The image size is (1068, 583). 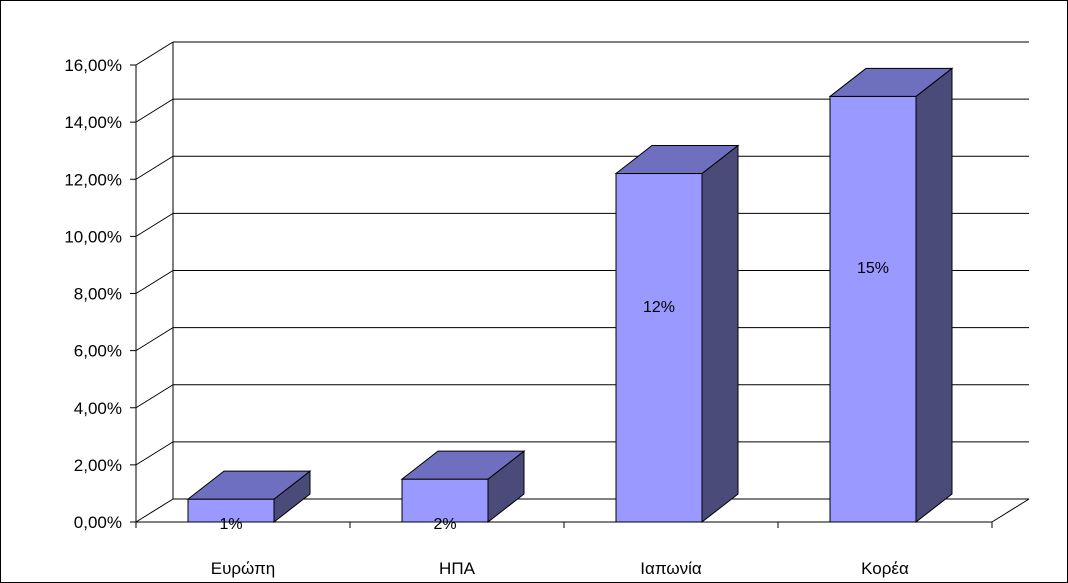 I want to click on data-label: 15%, so click(x=873, y=268).